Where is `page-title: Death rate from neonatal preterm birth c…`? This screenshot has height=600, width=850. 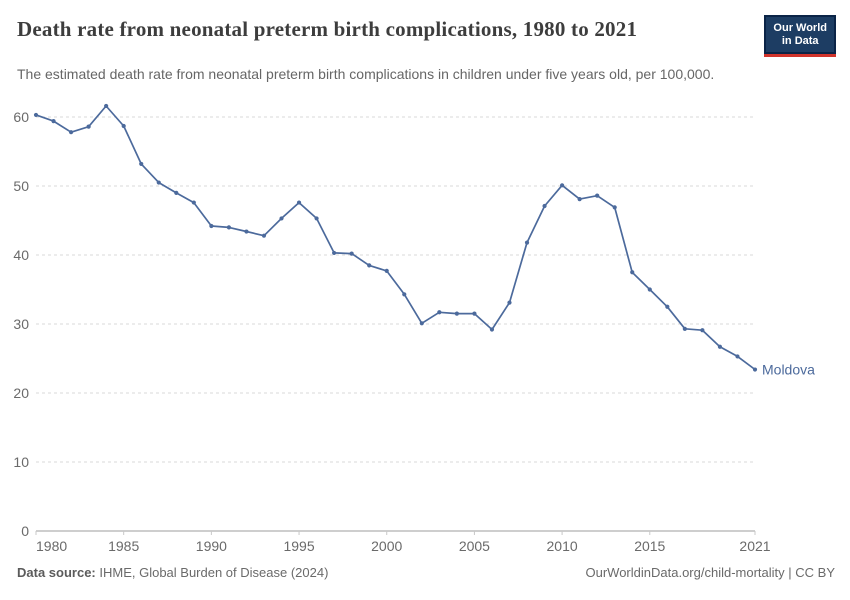 page-title: Death rate from neonatal preterm birth c… is located at coordinates (327, 29).